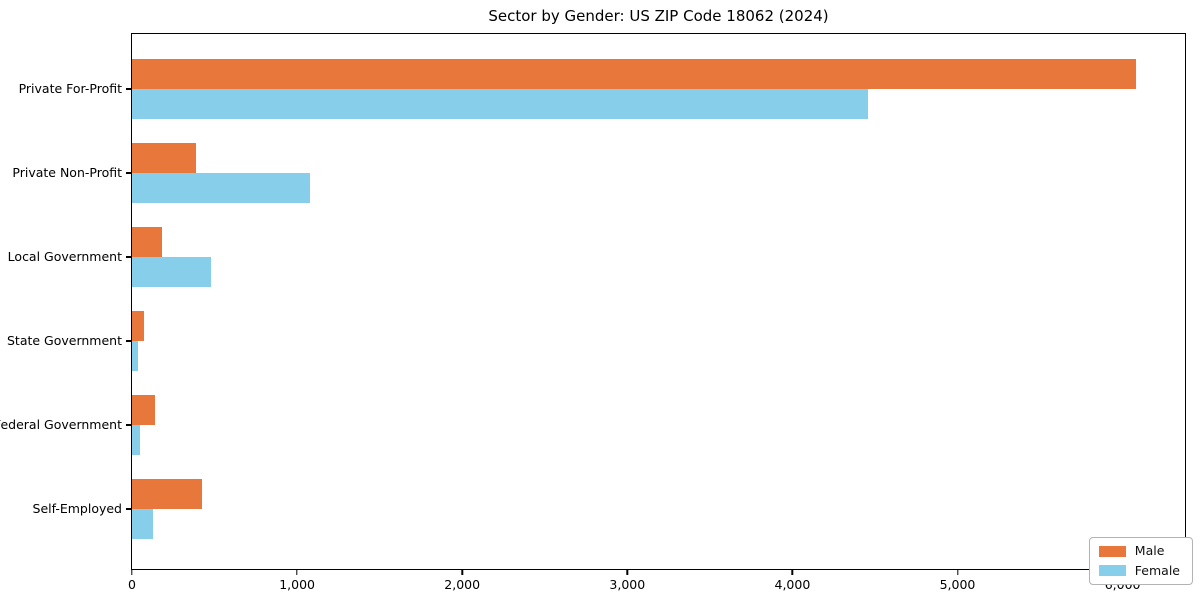 Image resolution: width=1200 pixels, height=600 pixels. I want to click on legend-entry-male: Male, so click(1139, 550).